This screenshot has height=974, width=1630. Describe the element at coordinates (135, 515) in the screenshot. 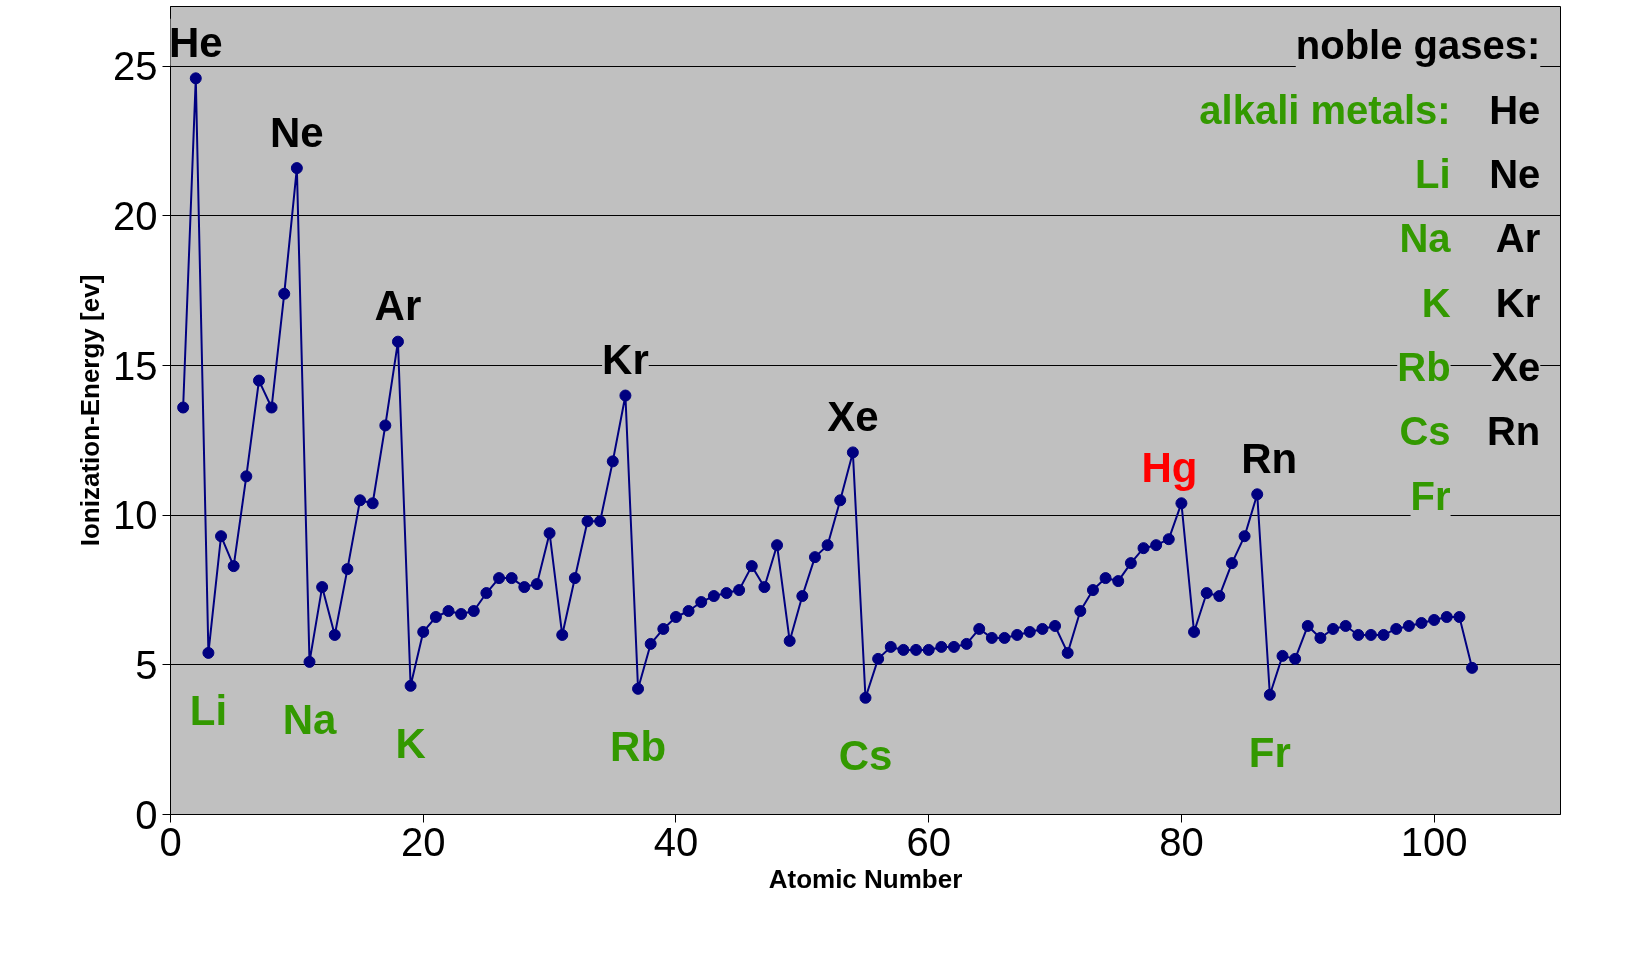

I see `y-tick-label: 10` at that location.